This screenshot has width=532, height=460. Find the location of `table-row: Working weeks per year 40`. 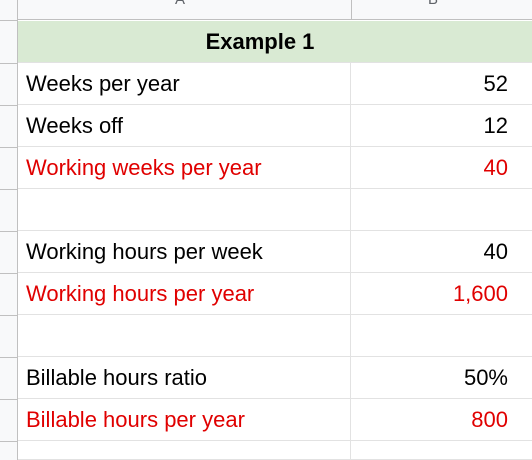

table-row: Working weeks per year 40 is located at coordinates (275, 168).